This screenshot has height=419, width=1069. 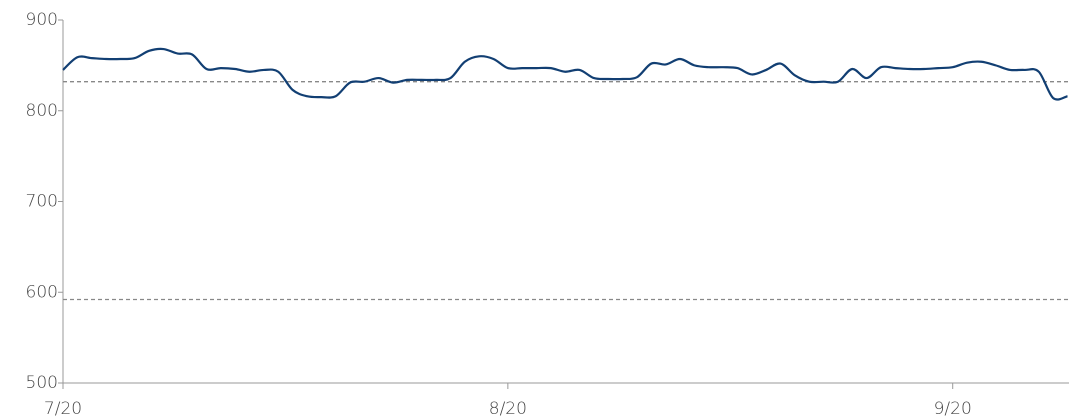 What do you see at coordinates (508, 409) in the screenshot?
I see `x-tick-label: 8/20` at bounding box center [508, 409].